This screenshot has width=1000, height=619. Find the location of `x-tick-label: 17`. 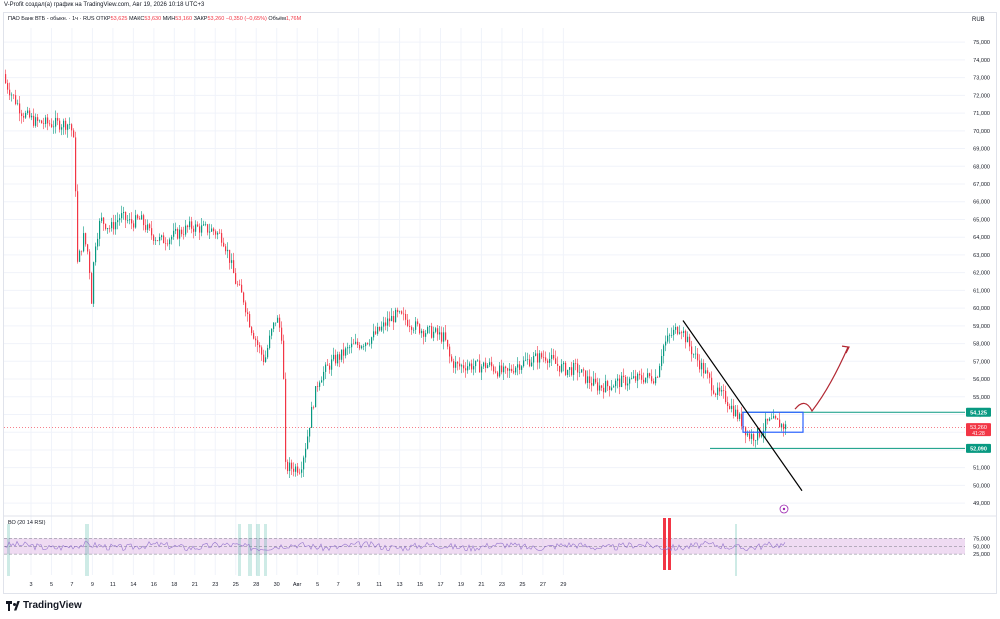

x-tick-label: 17 is located at coordinates (440, 585).